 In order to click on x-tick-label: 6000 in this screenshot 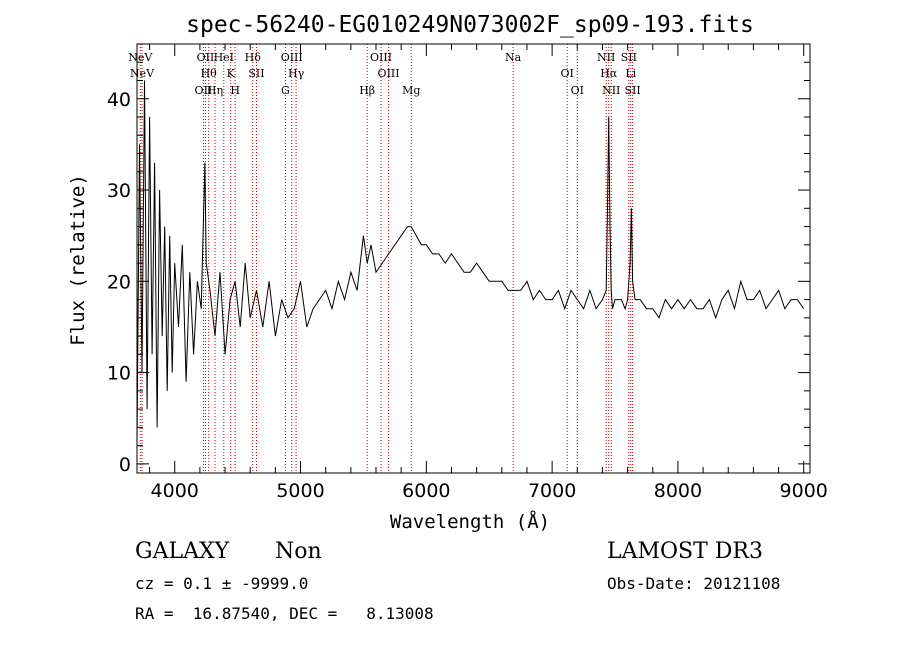, I will do `click(426, 491)`.